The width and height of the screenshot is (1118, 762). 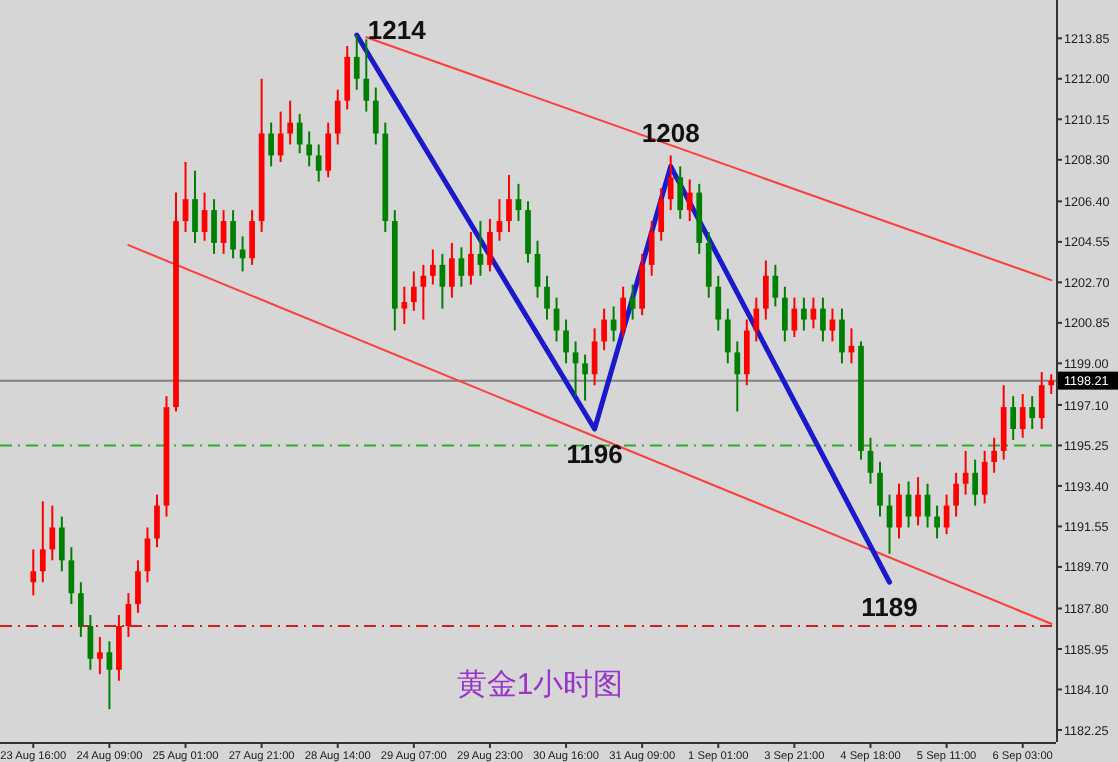 What do you see at coordinates (889, 607) in the screenshot?
I see `annotation: 1189` at bounding box center [889, 607].